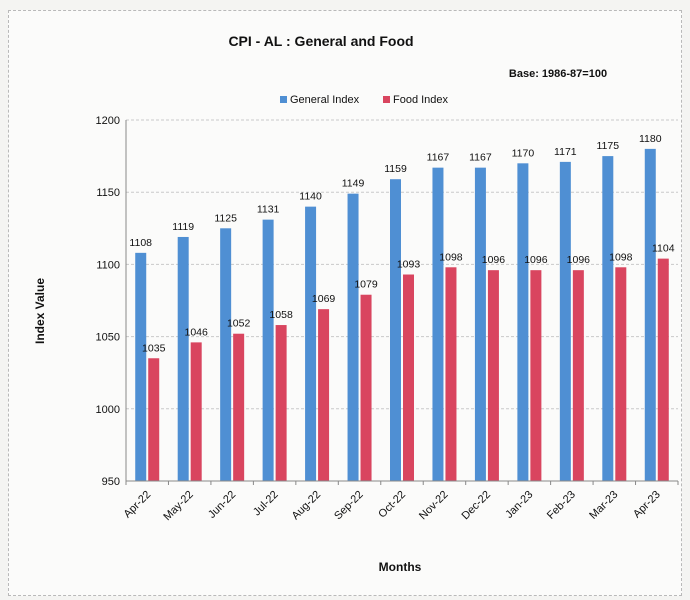  Describe the element at coordinates (40, 311) in the screenshot. I see `y-axis-title: Index Value` at that location.